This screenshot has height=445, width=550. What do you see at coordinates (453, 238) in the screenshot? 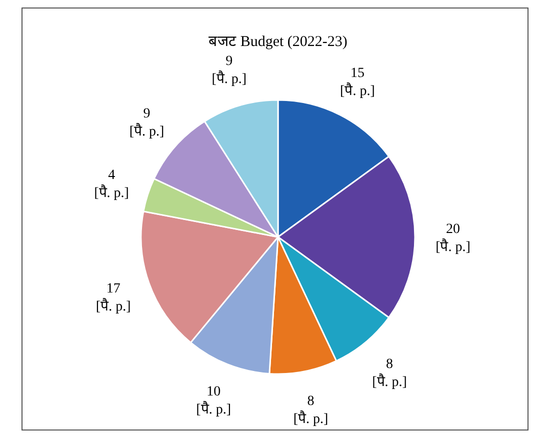
I see `data-label: 20 [पै. p.]` at bounding box center [453, 238].